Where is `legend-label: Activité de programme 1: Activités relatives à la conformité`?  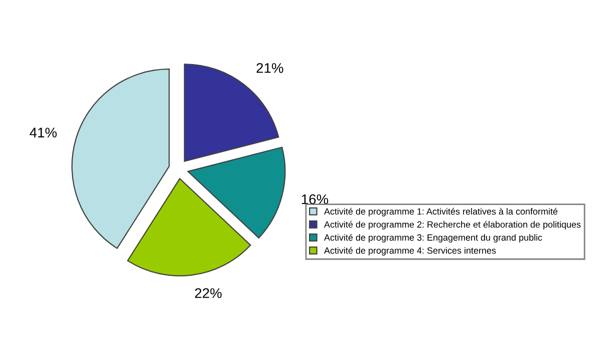 legend-label: Activité de programme 1: Activités relatives à la conformité is located at coordinates (441, 212).